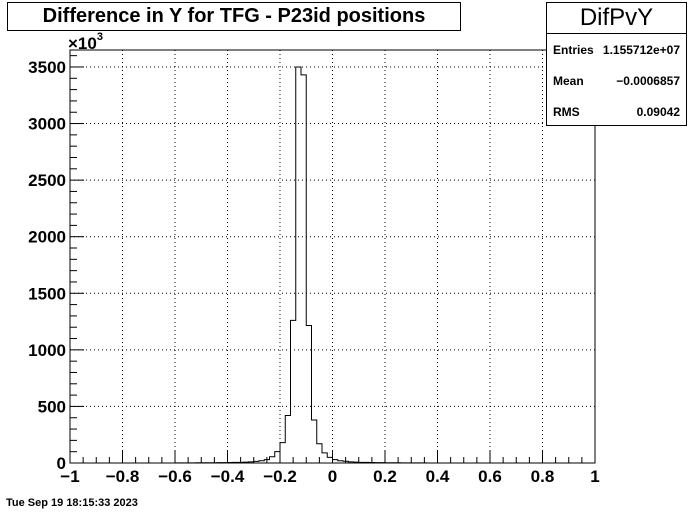  Describe the element at coordinates (82, 43) in the screenshot. I see `y-multiplier-base: ×10` at that location.